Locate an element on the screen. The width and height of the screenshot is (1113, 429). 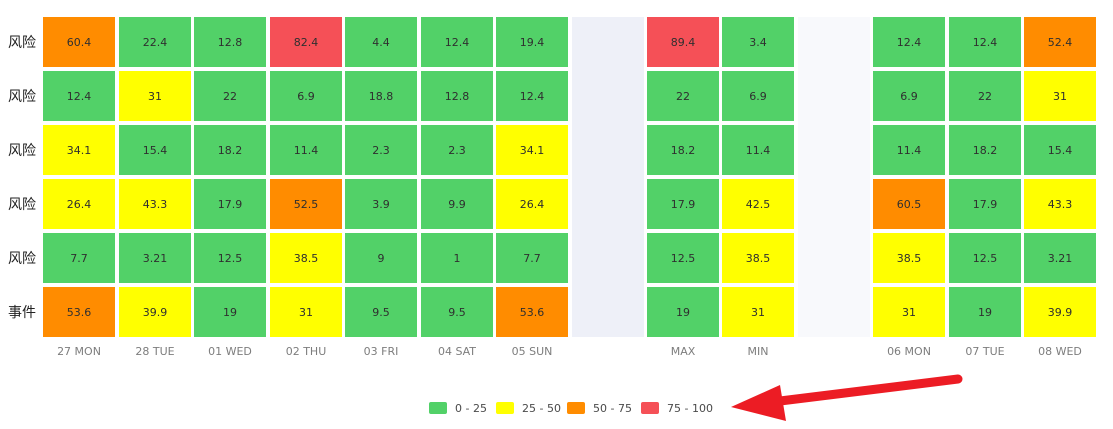
cell-value: 15.4 is located at coordinates (155, 150).